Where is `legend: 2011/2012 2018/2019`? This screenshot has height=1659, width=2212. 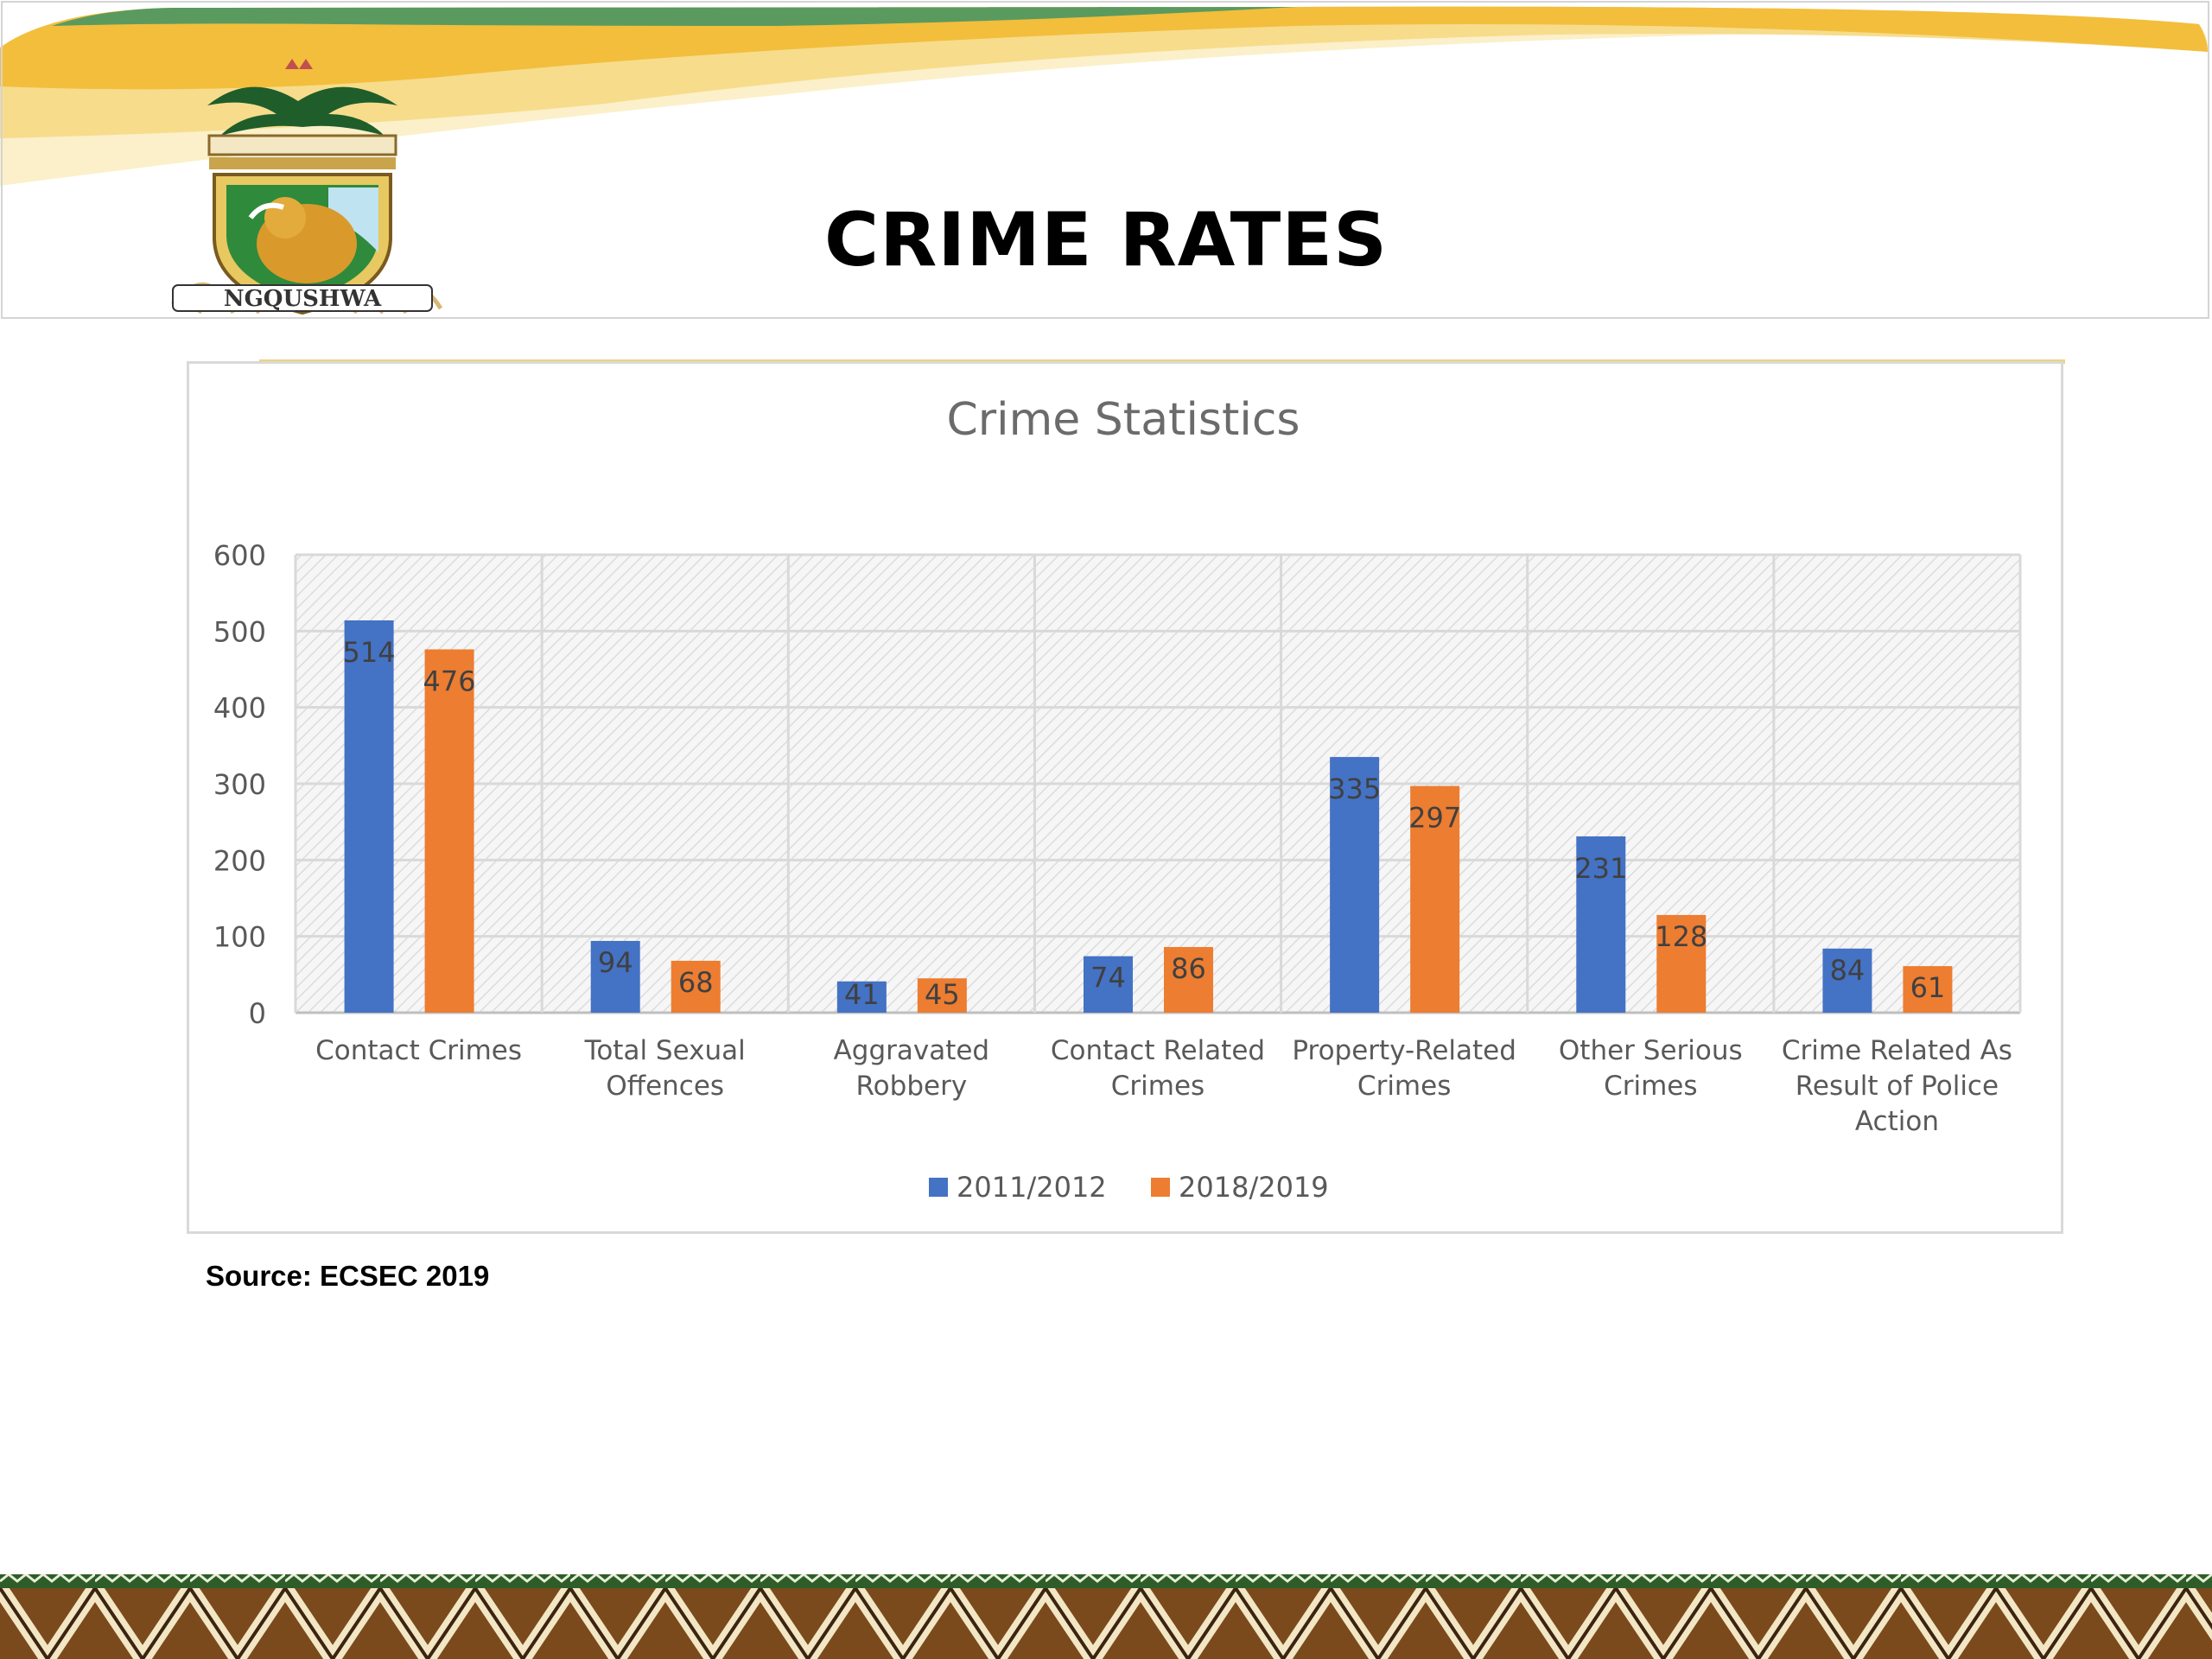
legend: 2011/2012 2018/2019 is located at coordinates (1129, 1187).